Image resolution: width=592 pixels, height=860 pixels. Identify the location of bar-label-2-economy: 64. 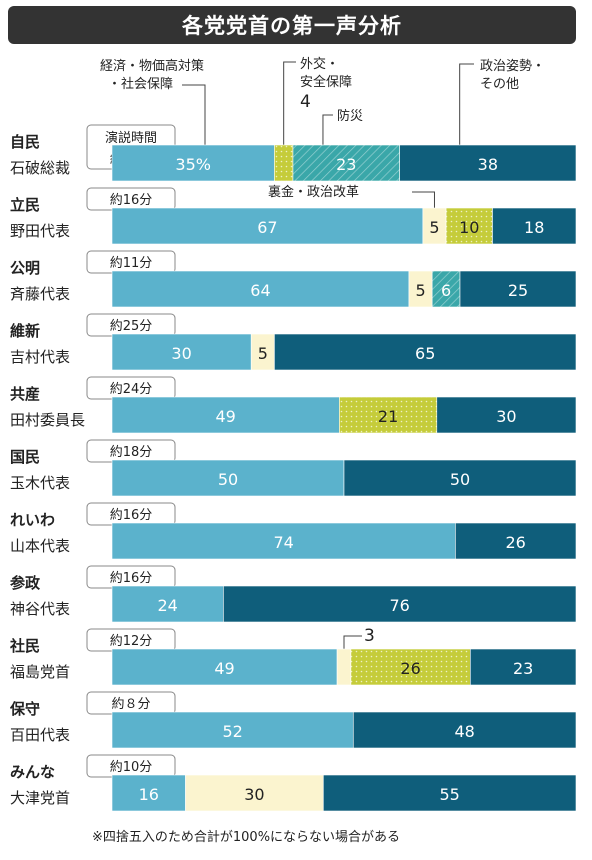
(260, 290).